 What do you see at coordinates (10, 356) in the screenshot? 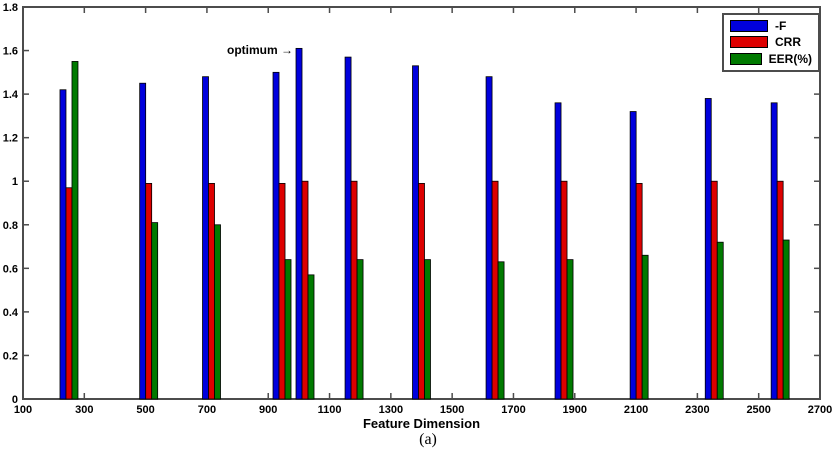
I see `y-tick-label: 0.2` at bounding box center [10, 356].